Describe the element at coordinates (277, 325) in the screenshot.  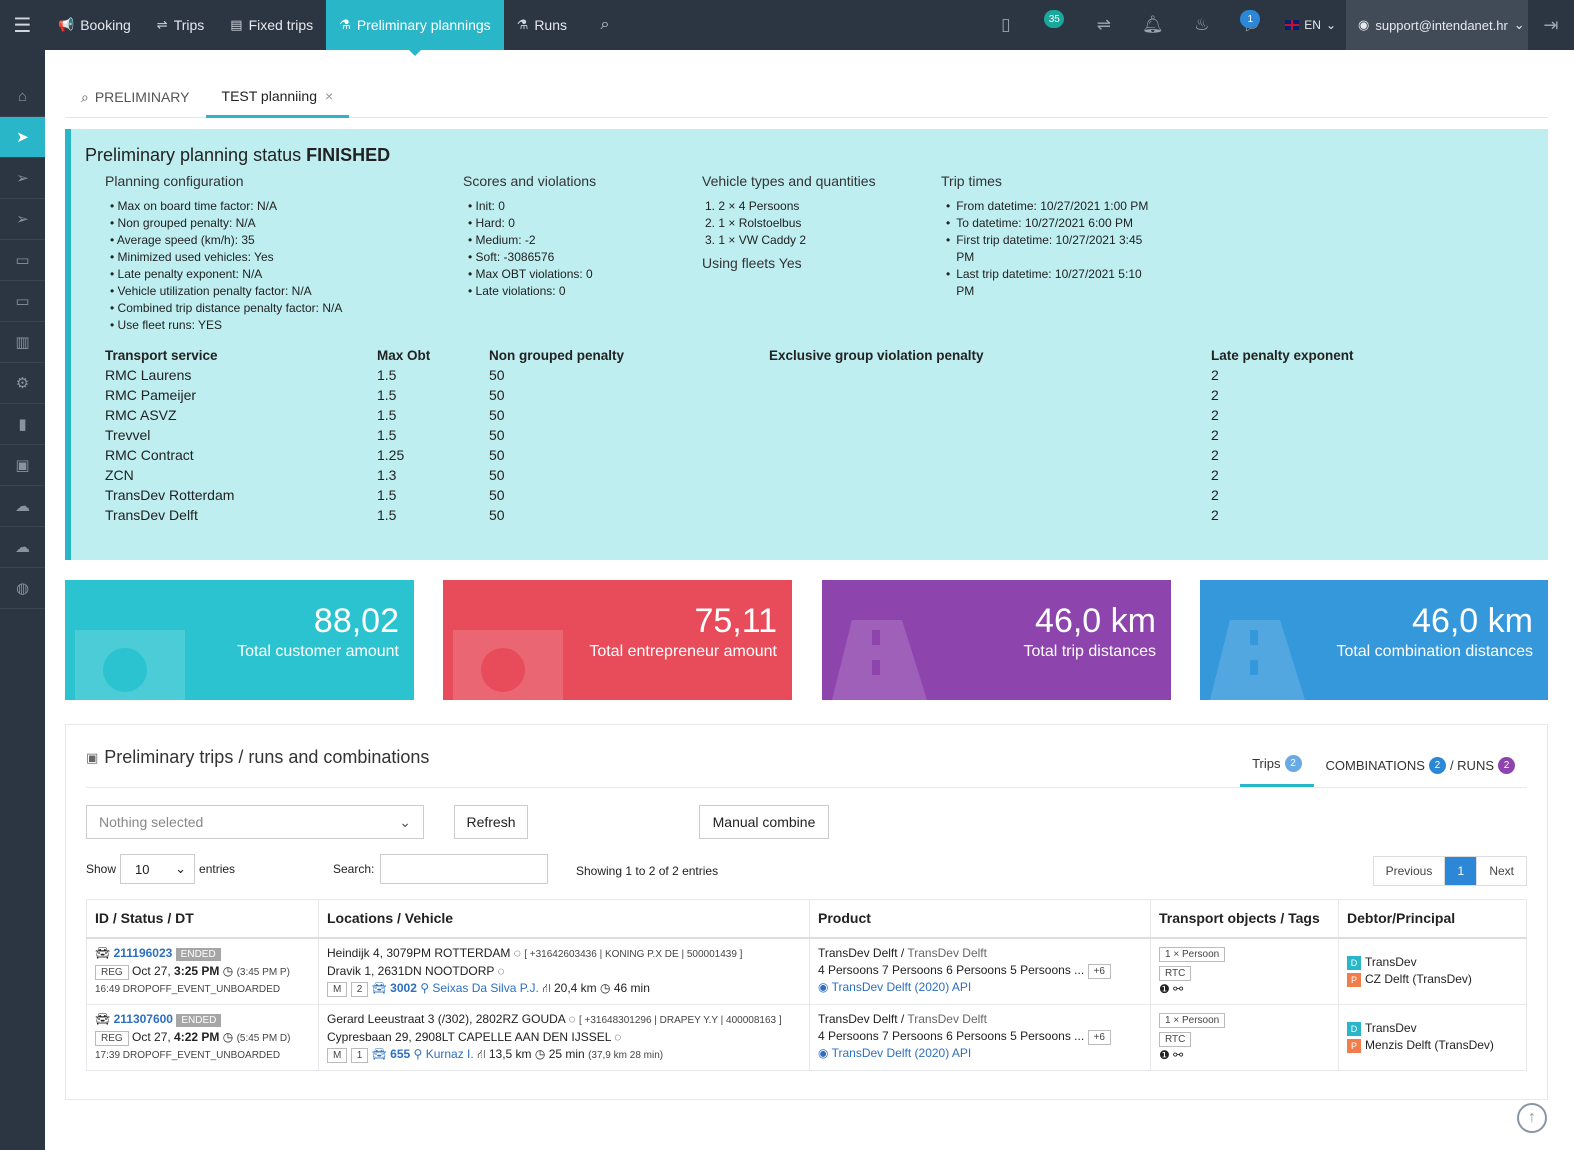
I see `config-item: Use fleet runs: YES` at that location.